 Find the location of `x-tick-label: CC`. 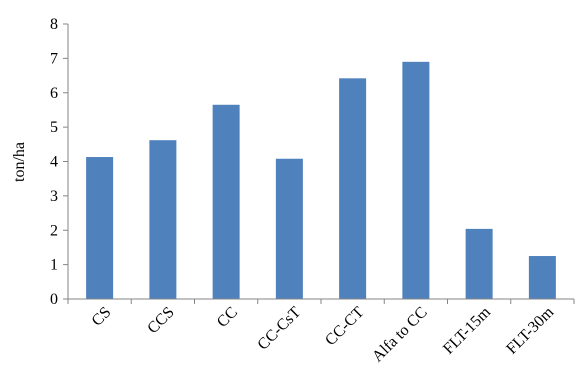

x-tick-label: CC is located at coordinates (227, 317).